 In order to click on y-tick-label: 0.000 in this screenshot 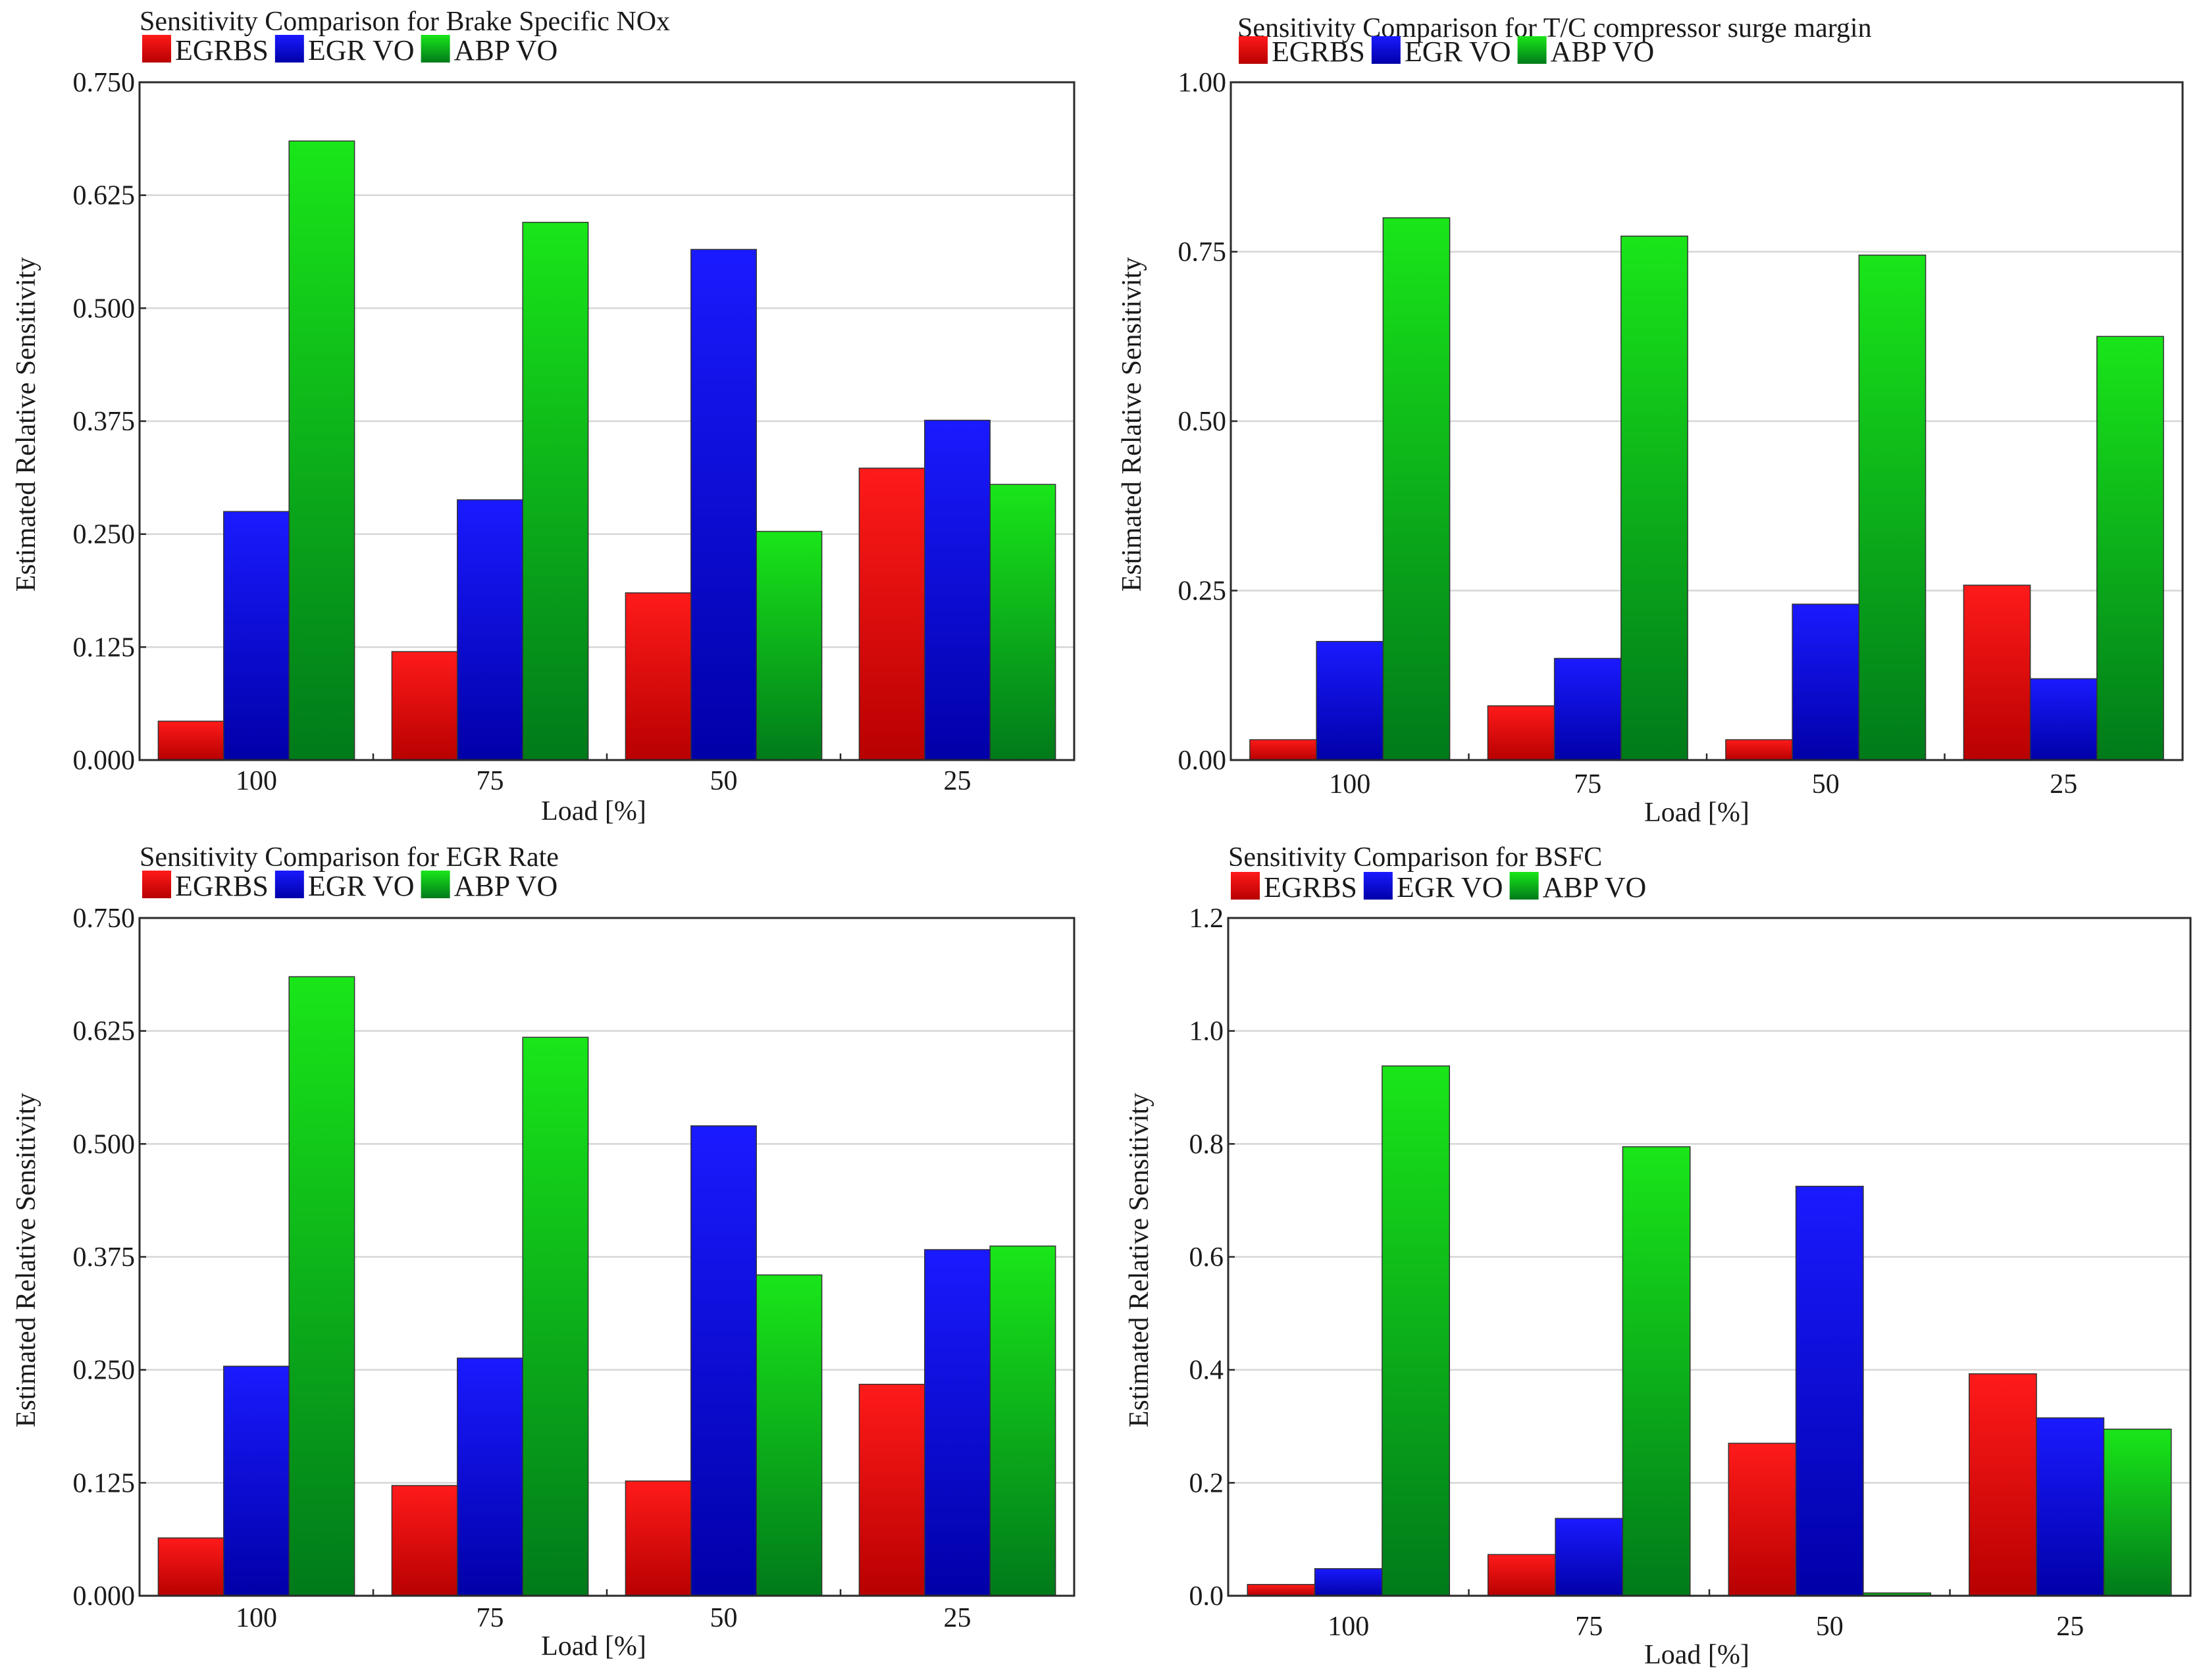, I will do `click(104, 761)`.